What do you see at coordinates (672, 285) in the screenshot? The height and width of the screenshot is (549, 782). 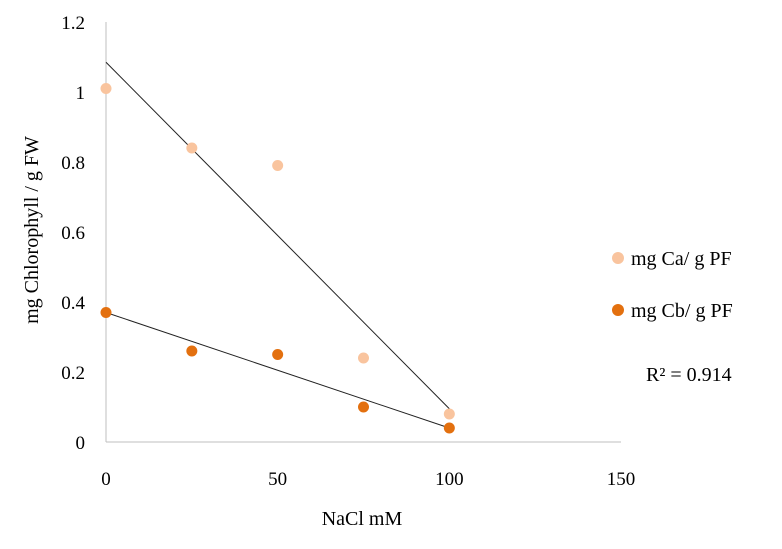 I see `legend: mg Ca/ g PF mg Cb/ g PF` at bounding box center [672, 285].